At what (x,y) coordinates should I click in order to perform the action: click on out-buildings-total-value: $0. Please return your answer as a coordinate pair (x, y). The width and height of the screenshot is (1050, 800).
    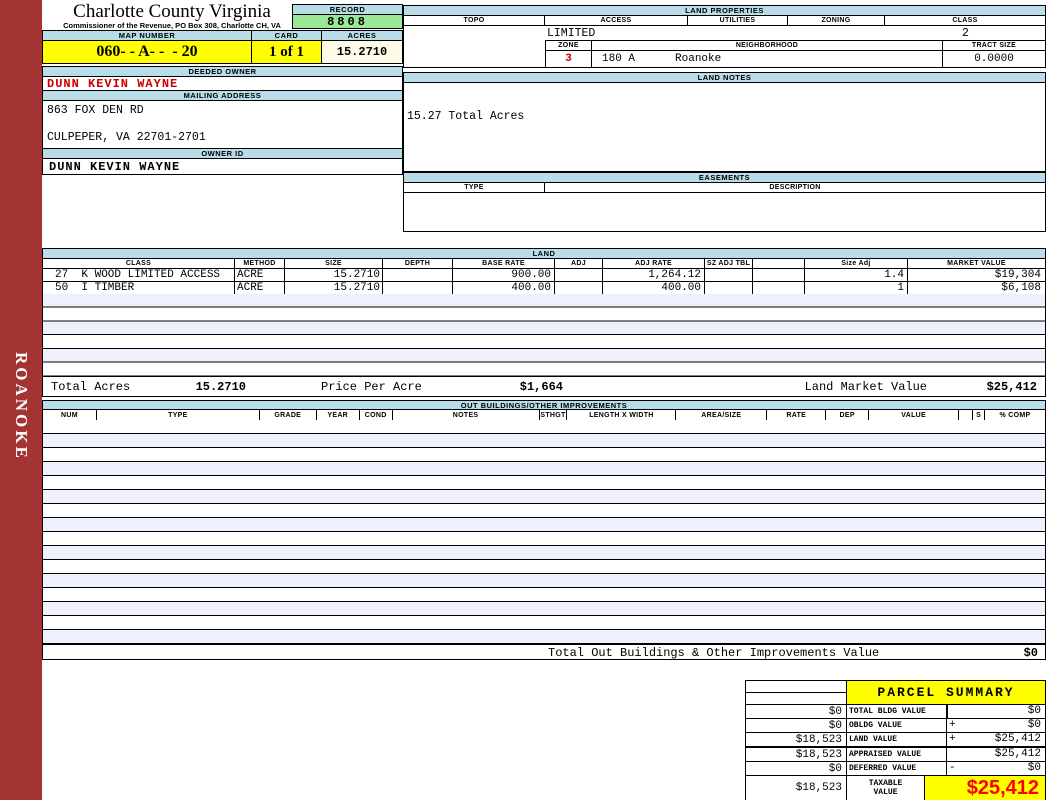
    Looking at the image, I should click on (1030, 653).